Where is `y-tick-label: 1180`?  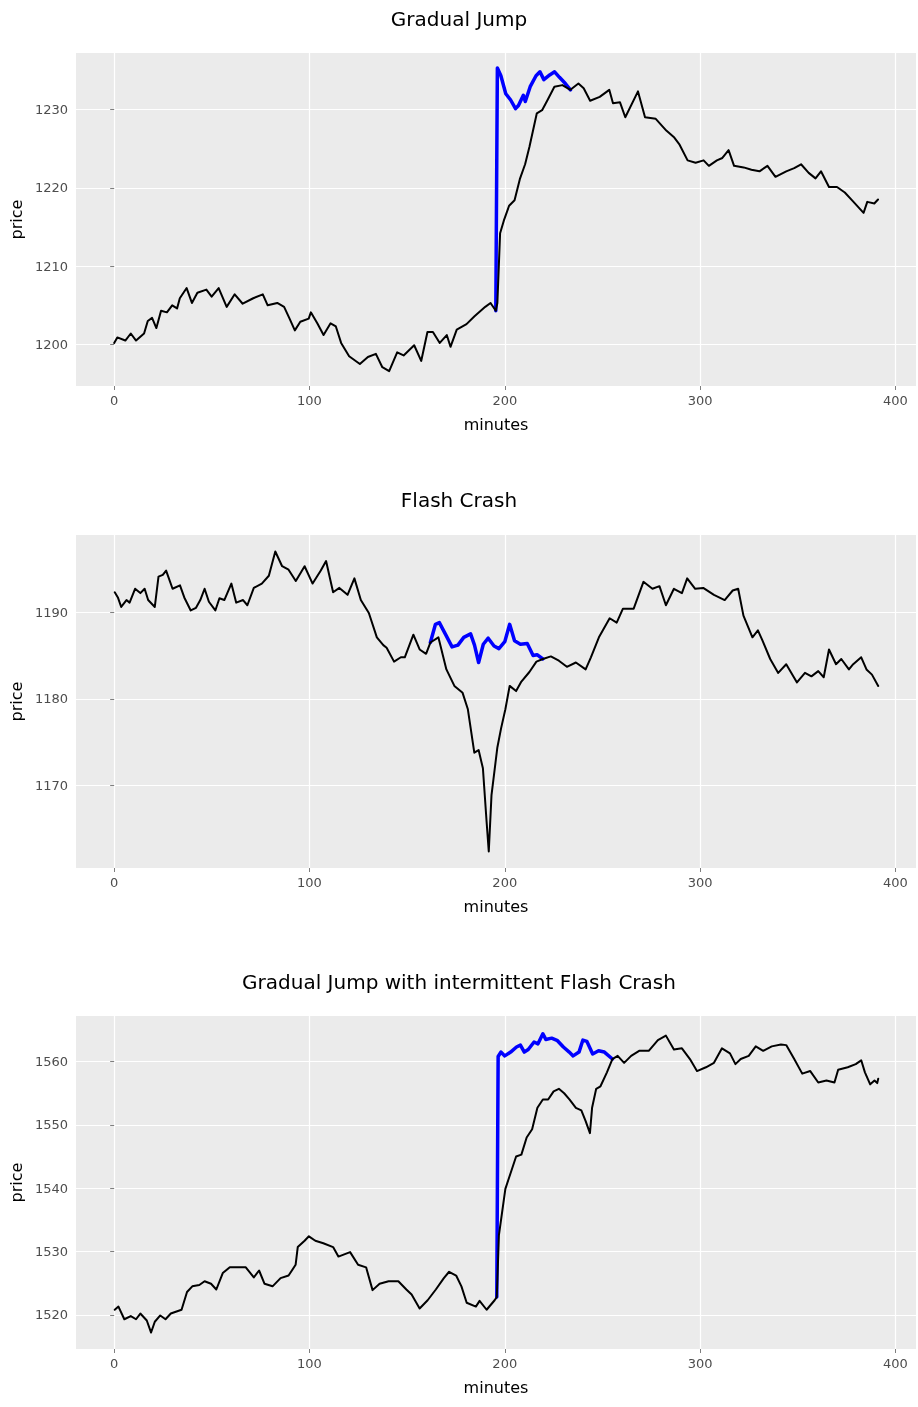 y-tick-label: 1180 is located at coordinates (51, 699).